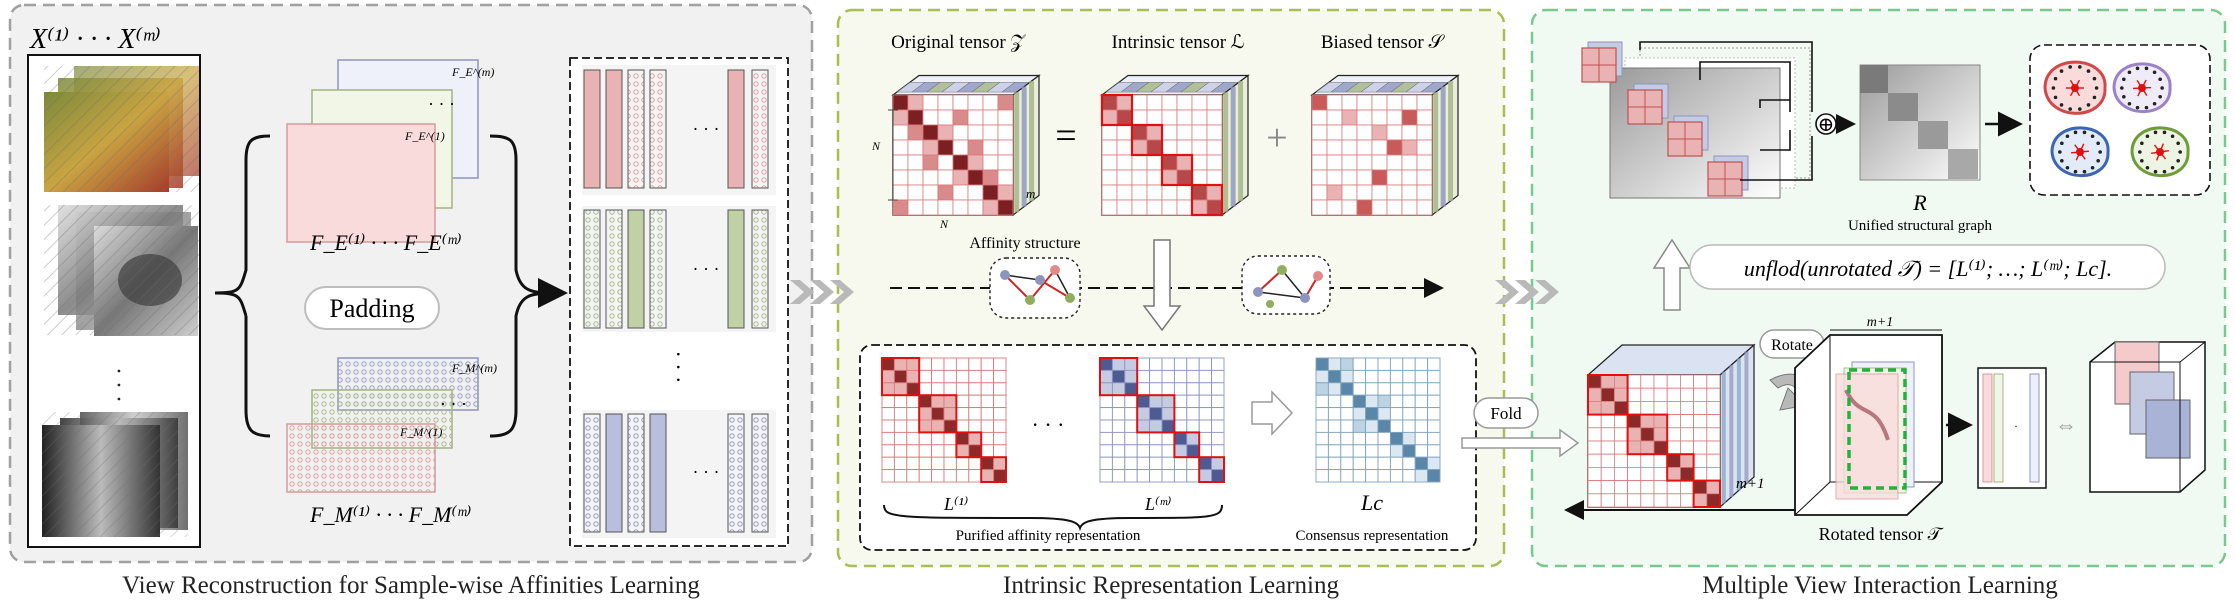  Describe the element at coordinates (1920, 122) in the screenshot. I see `unified-graph-matrix` at that location.